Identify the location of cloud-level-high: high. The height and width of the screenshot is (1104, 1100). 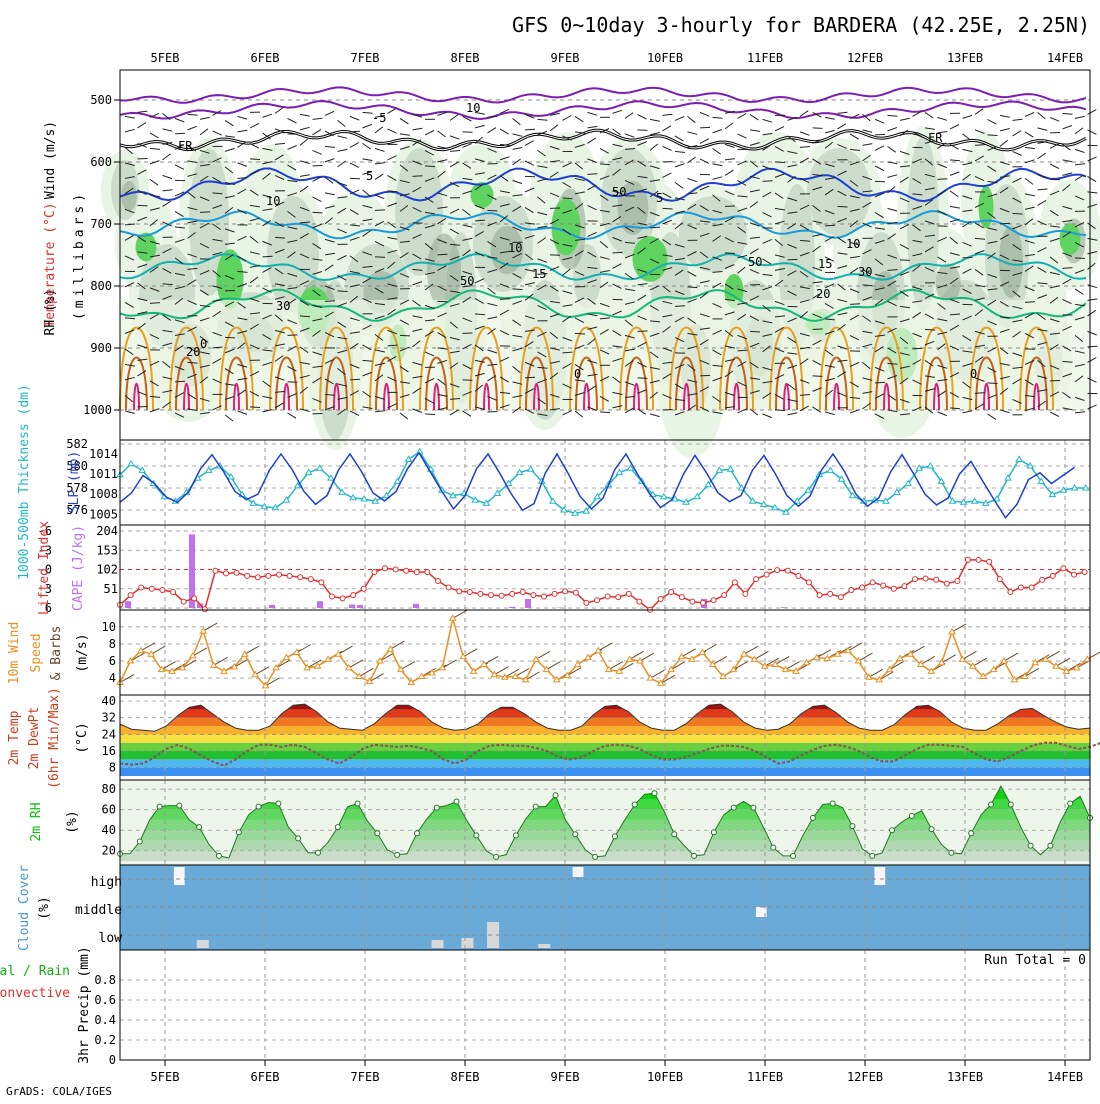
(106, 882).